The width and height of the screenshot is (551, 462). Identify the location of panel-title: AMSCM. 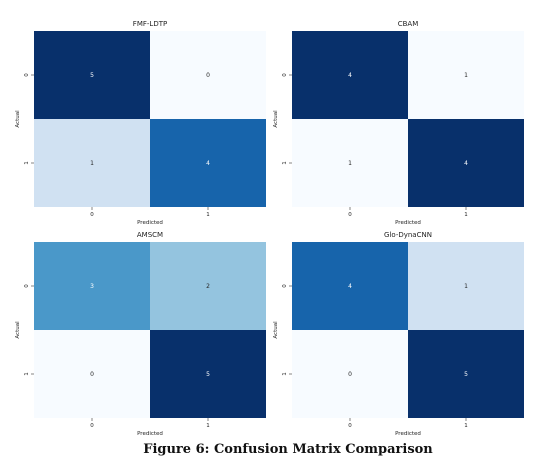
(150, 235).